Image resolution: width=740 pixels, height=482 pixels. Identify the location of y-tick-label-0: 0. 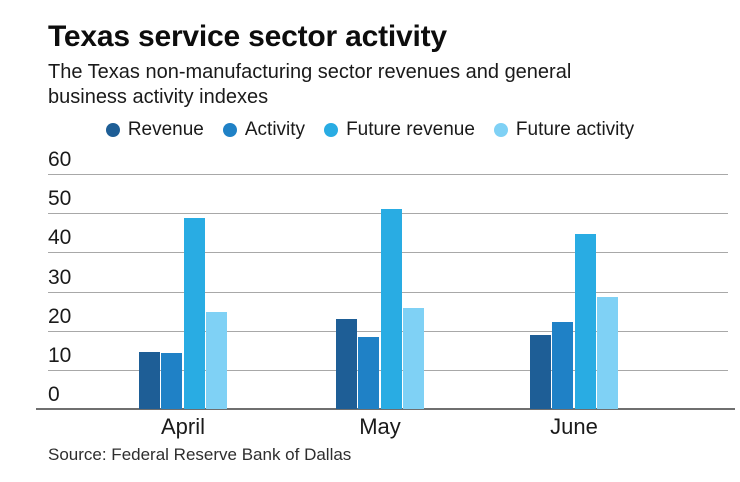
(54, 394).